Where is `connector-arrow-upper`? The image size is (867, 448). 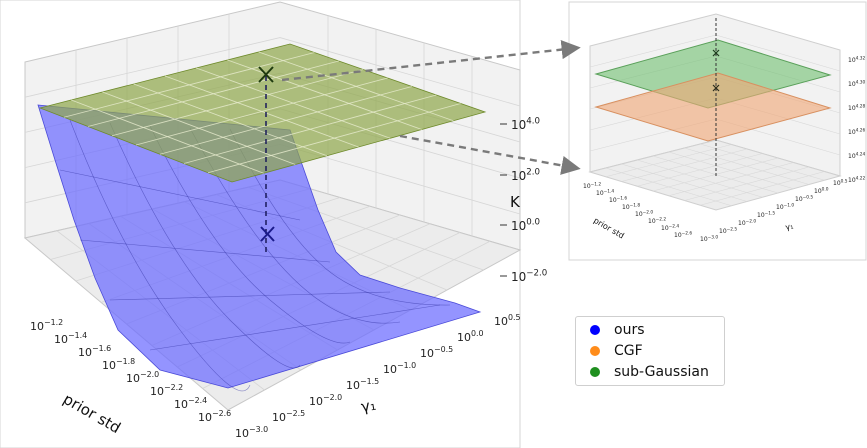 connector-arrow-upper is located at coordinates (431, 61).